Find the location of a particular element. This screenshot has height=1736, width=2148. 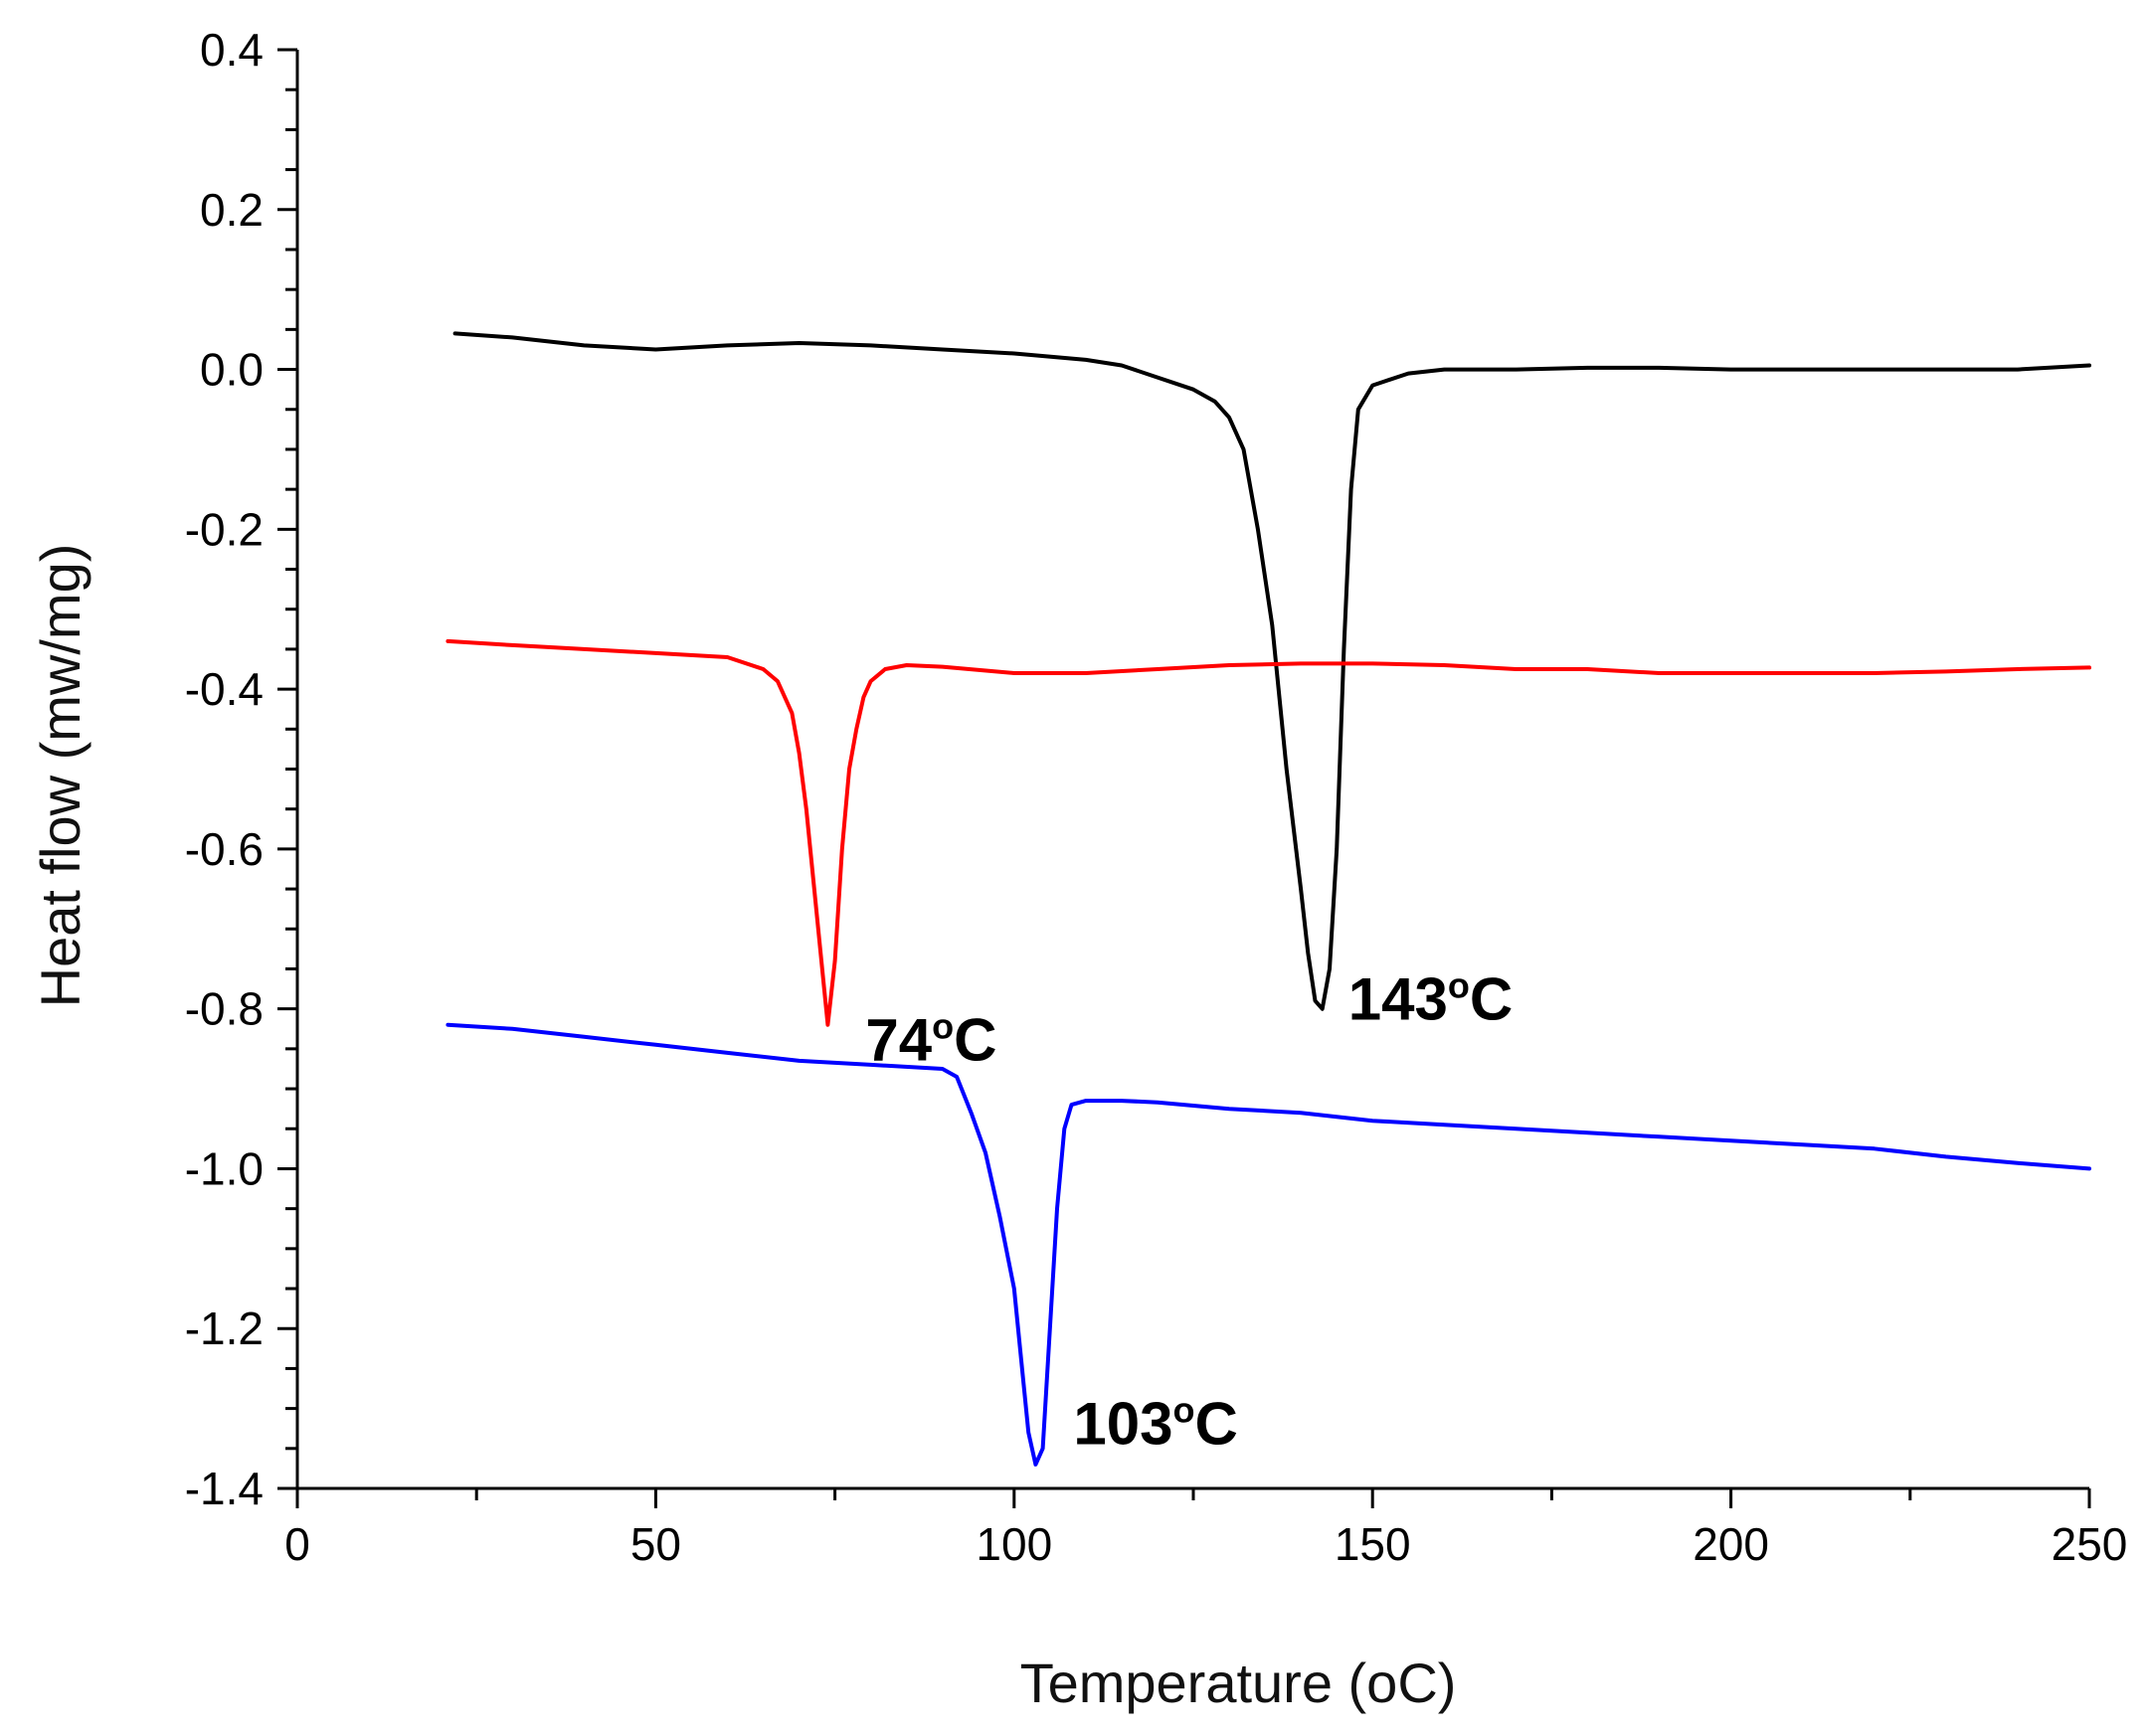

y-tick-label: -1.4 is located at coordinates (224, 1489).